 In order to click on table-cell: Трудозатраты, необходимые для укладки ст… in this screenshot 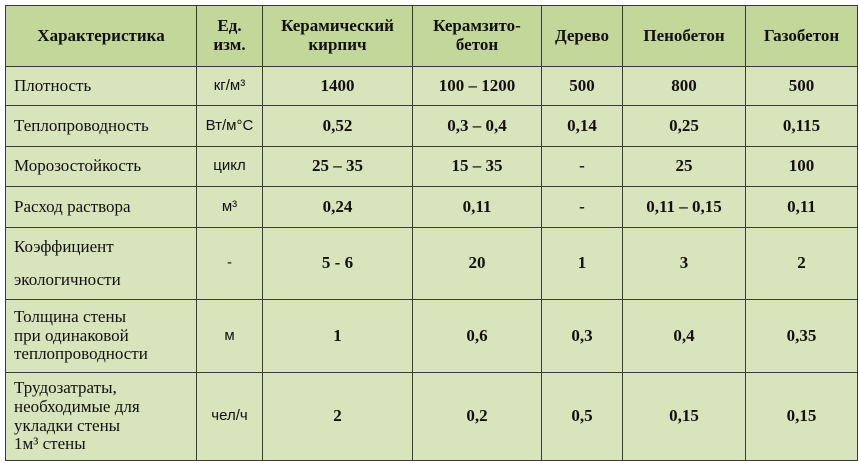, I will do `click(101, 416)`.